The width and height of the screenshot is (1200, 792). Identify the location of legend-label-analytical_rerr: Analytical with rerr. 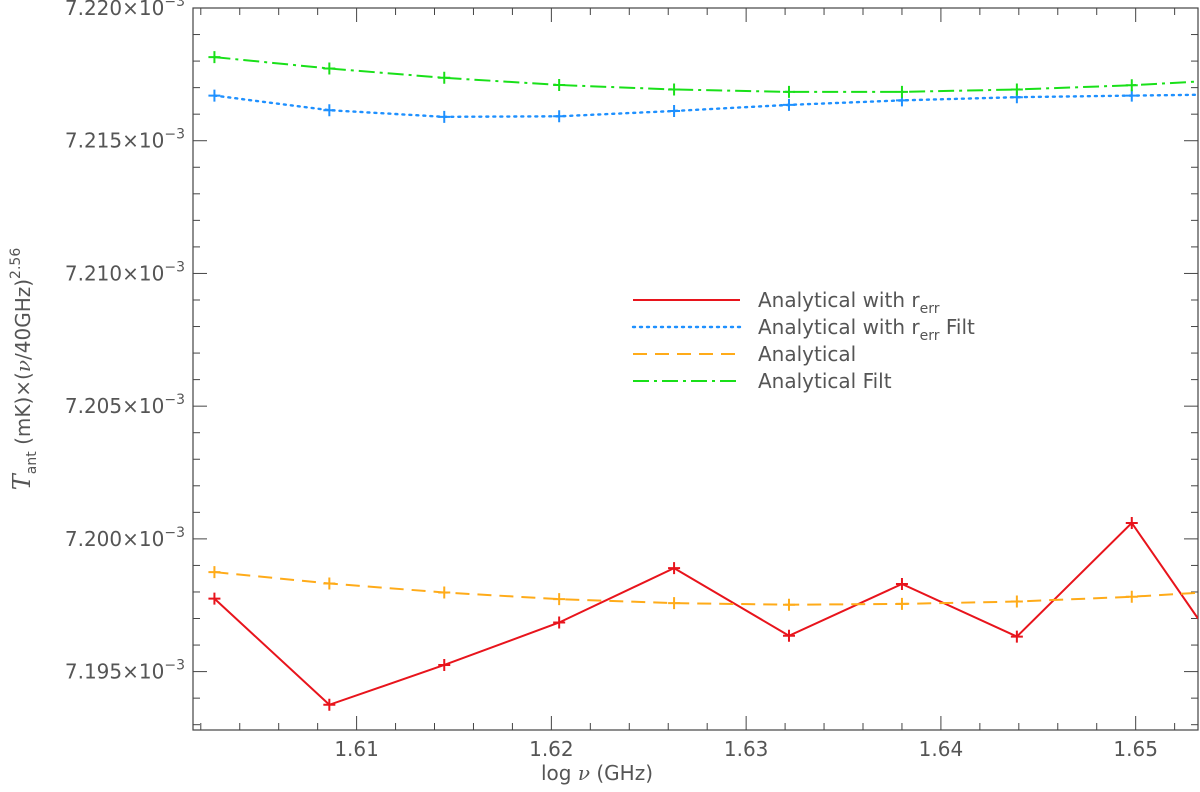
(849, 302).